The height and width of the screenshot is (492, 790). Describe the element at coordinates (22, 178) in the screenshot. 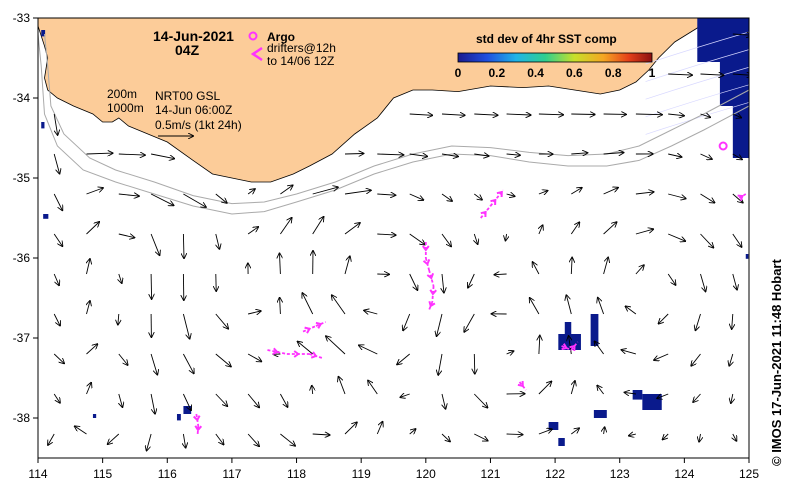

I see `lat-tick-label: -35` at that location.